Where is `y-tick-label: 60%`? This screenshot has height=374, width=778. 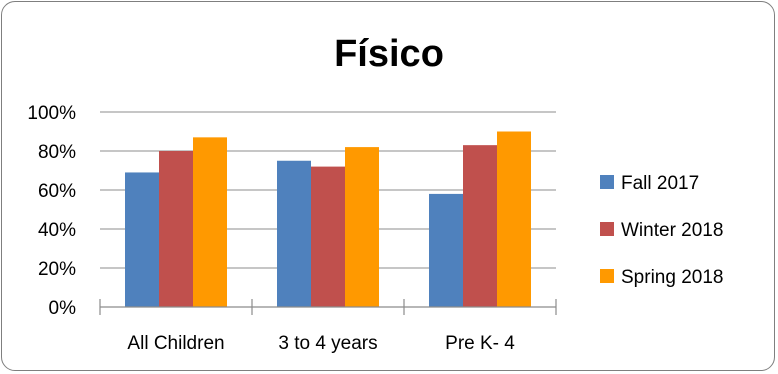
y-tick-label: 60% is located at coordinates (57, 191).